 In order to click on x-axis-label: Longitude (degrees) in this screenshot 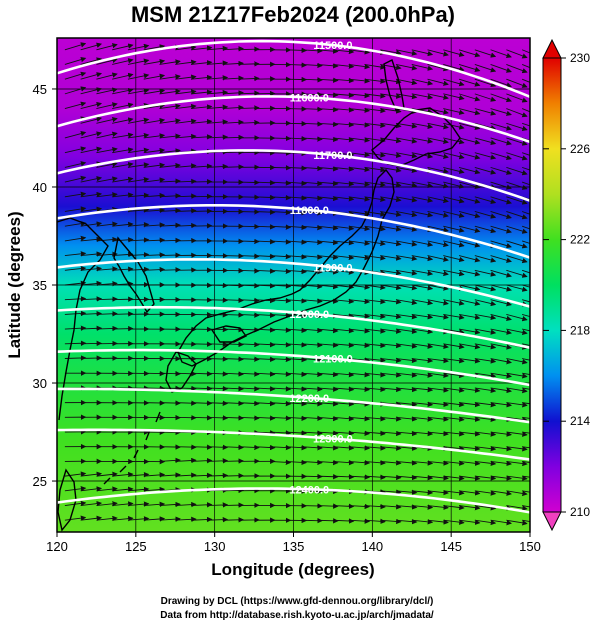, I will do `click(292, 569)`.